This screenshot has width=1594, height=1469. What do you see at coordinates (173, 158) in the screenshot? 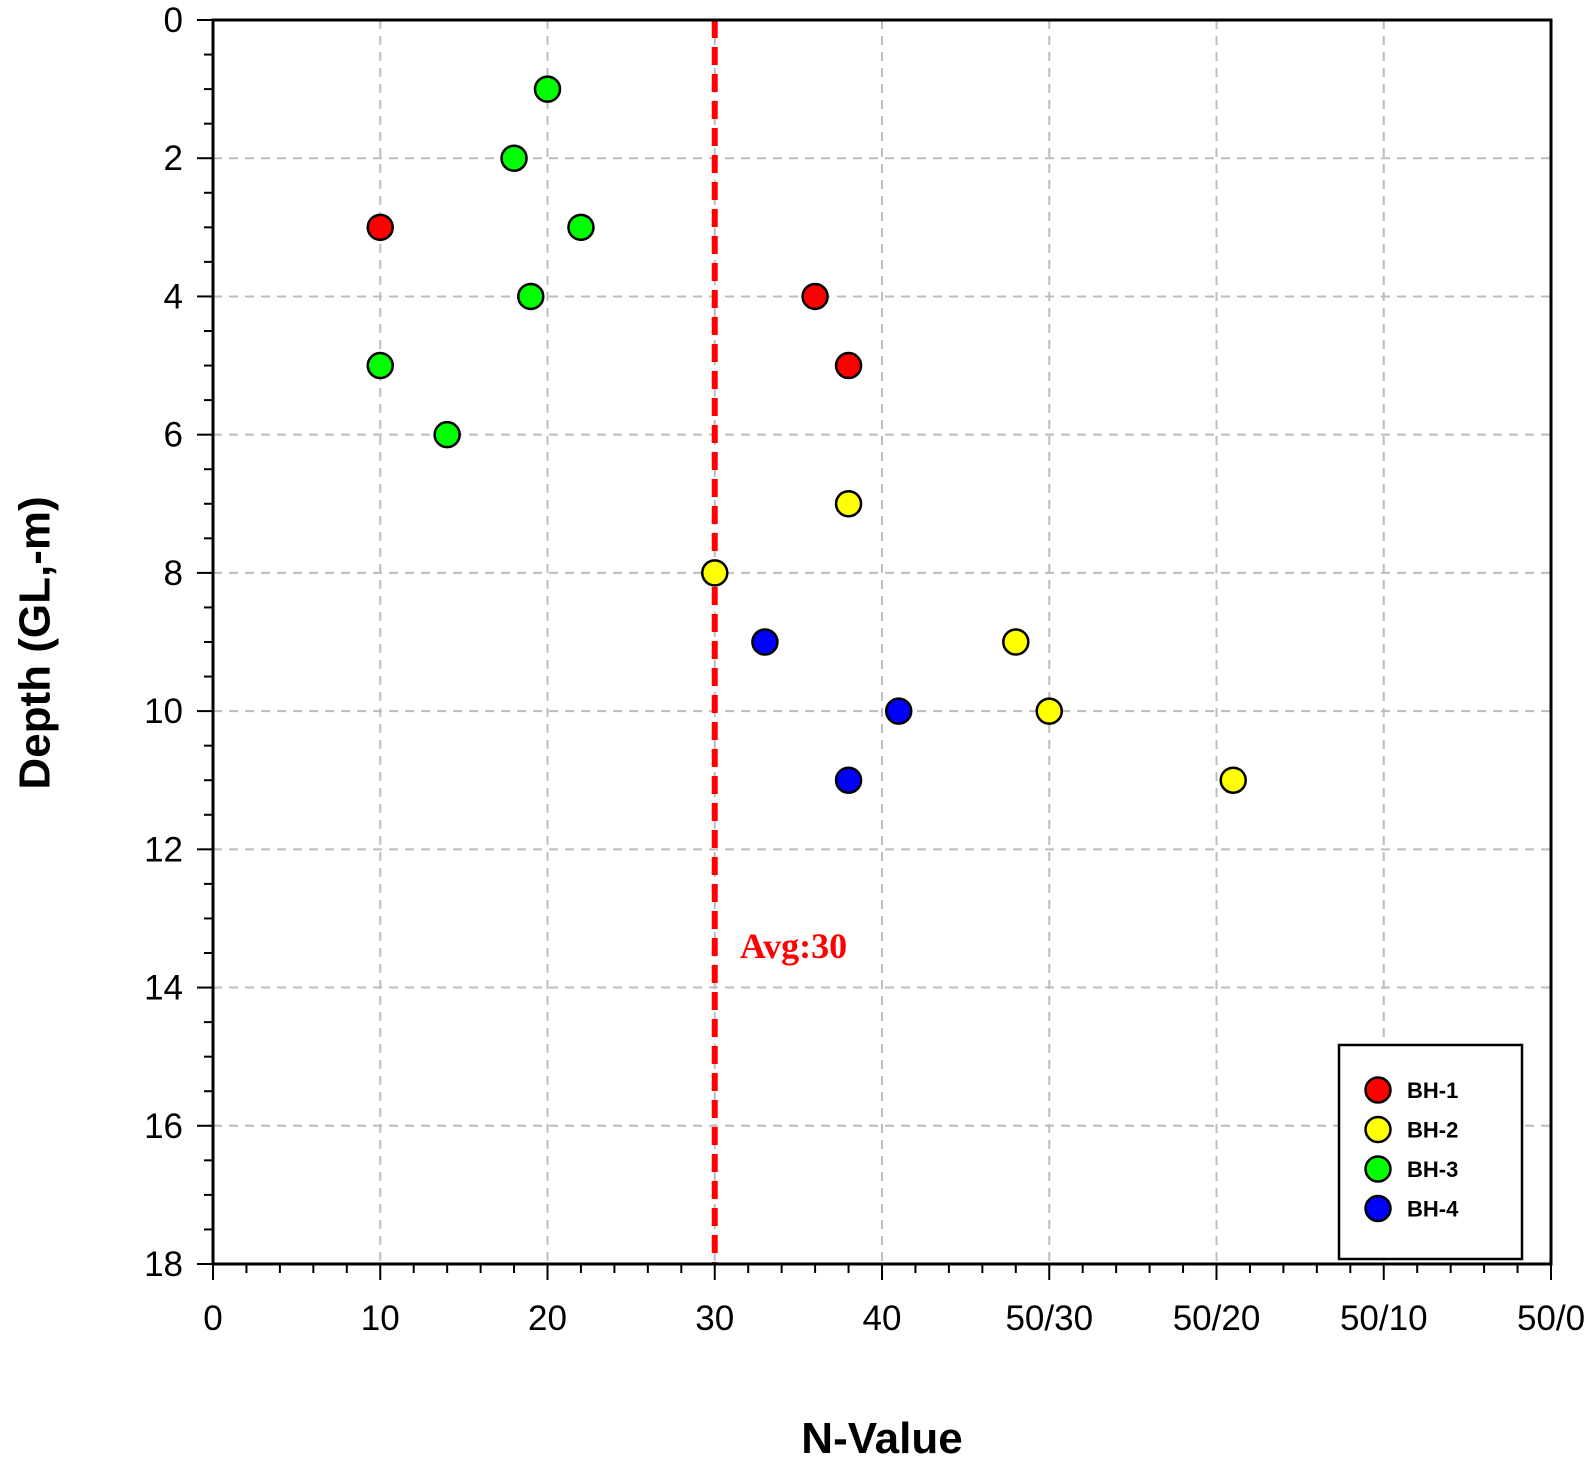
I see `y-tick-label: 2` at bounding box center [173, 158].